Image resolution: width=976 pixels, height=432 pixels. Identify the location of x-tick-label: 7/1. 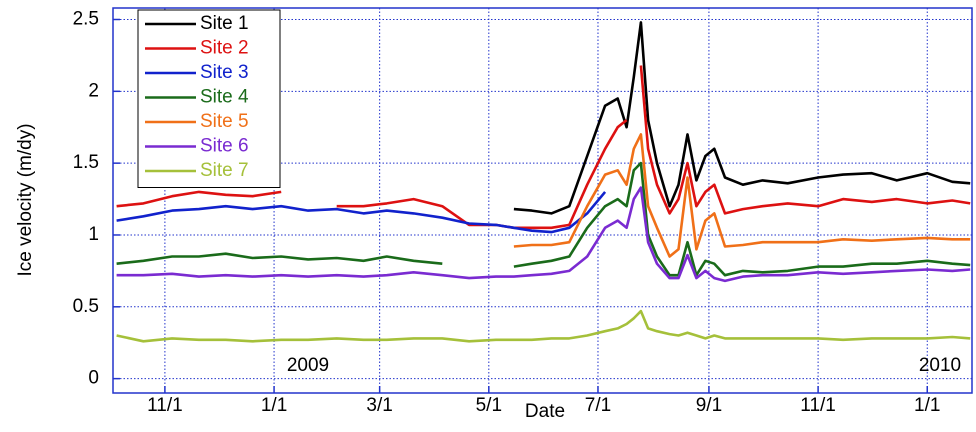
(598, 405).